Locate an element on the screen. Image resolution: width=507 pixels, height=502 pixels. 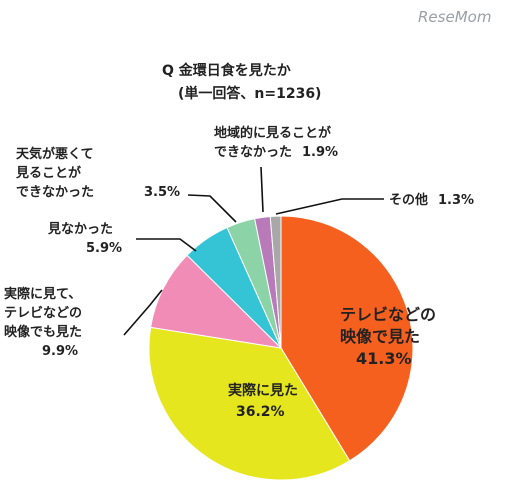
slice-label-line: 地域的に見ることが is located at coordinates (272, 133).